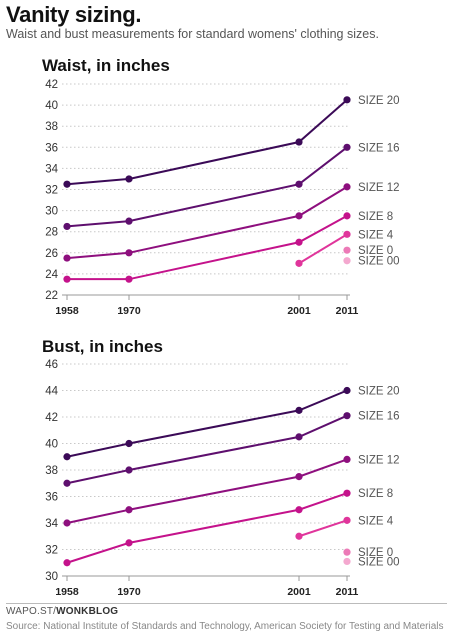 The width and height of the screenshot is (453, 640). I want to click on y-tick-label: 44, so click(51, 392).